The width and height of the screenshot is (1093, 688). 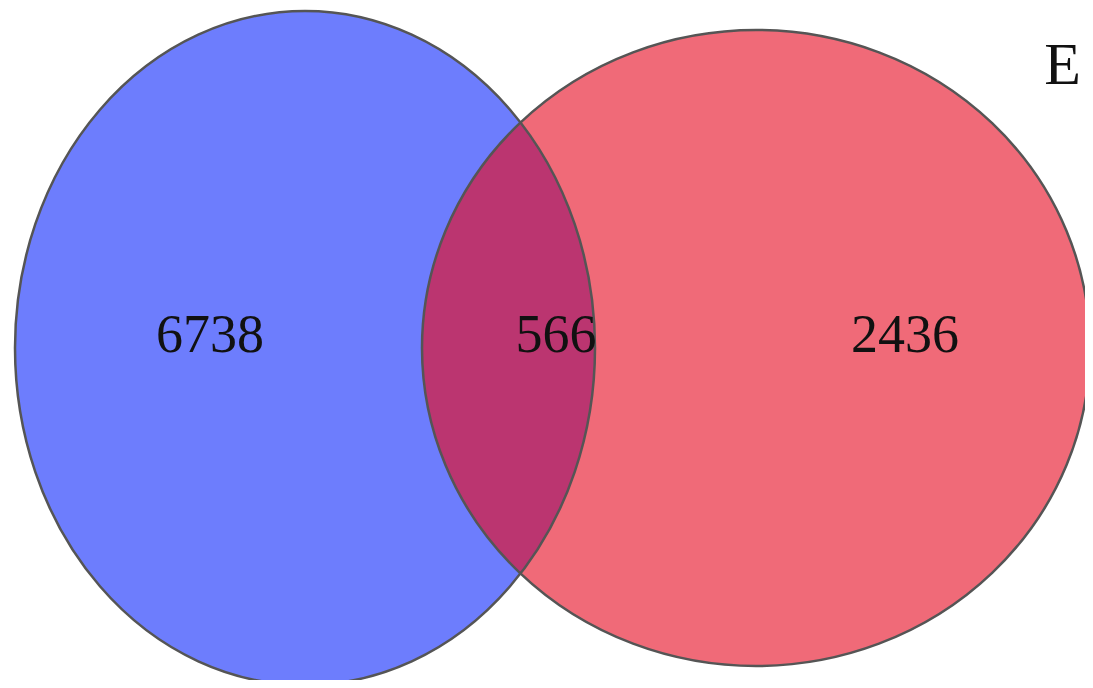 What do you see at coordinates (905, 334) in the screenshot?
I see `data-label: 2436` at bounding box center [905, 334].